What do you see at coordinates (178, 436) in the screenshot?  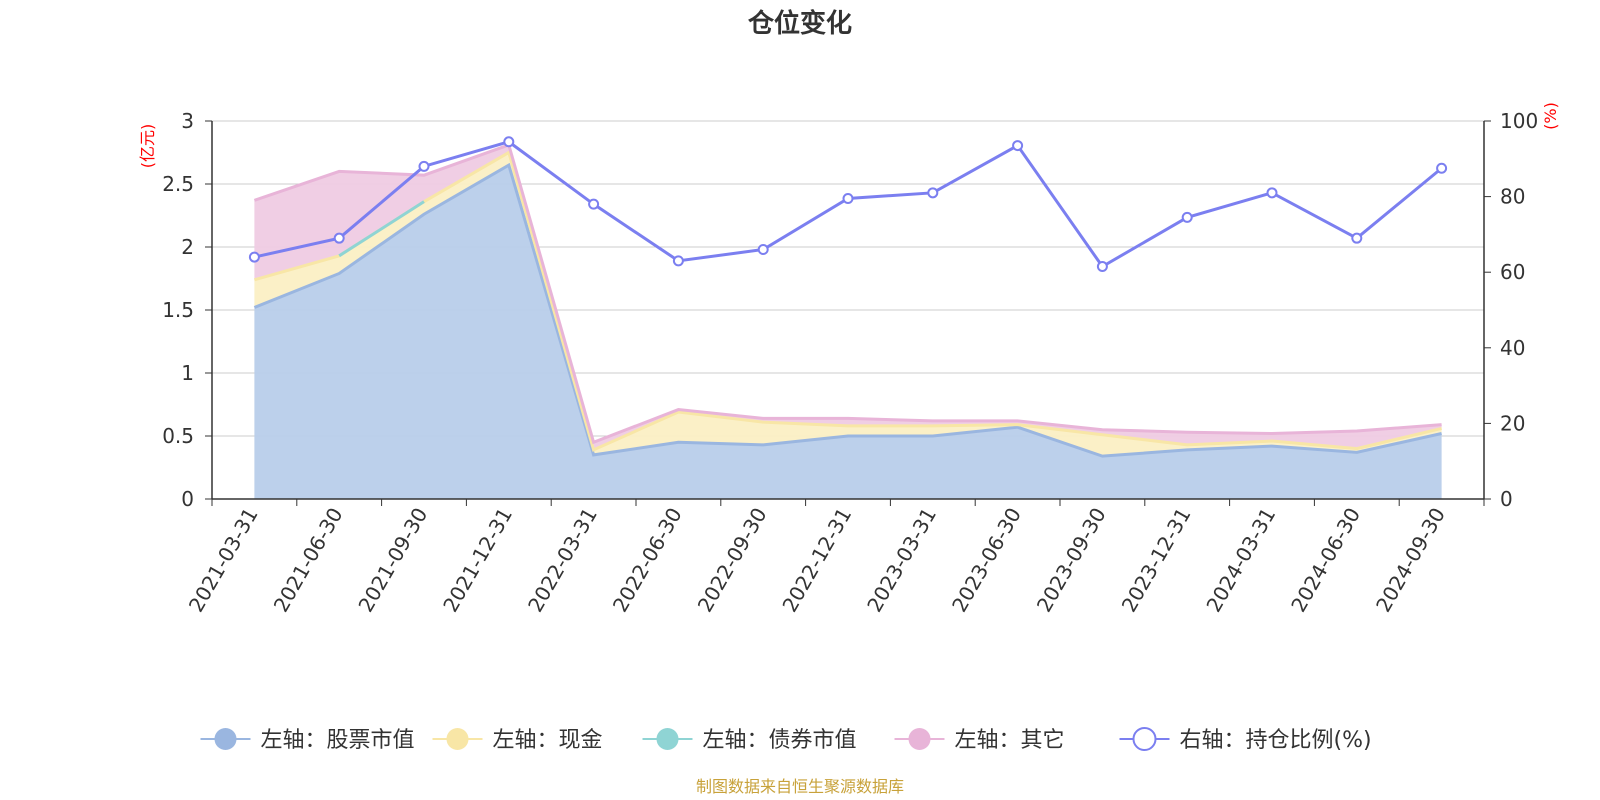 I see `left-tick-label: 0.5` at bounding box center [178, 436].